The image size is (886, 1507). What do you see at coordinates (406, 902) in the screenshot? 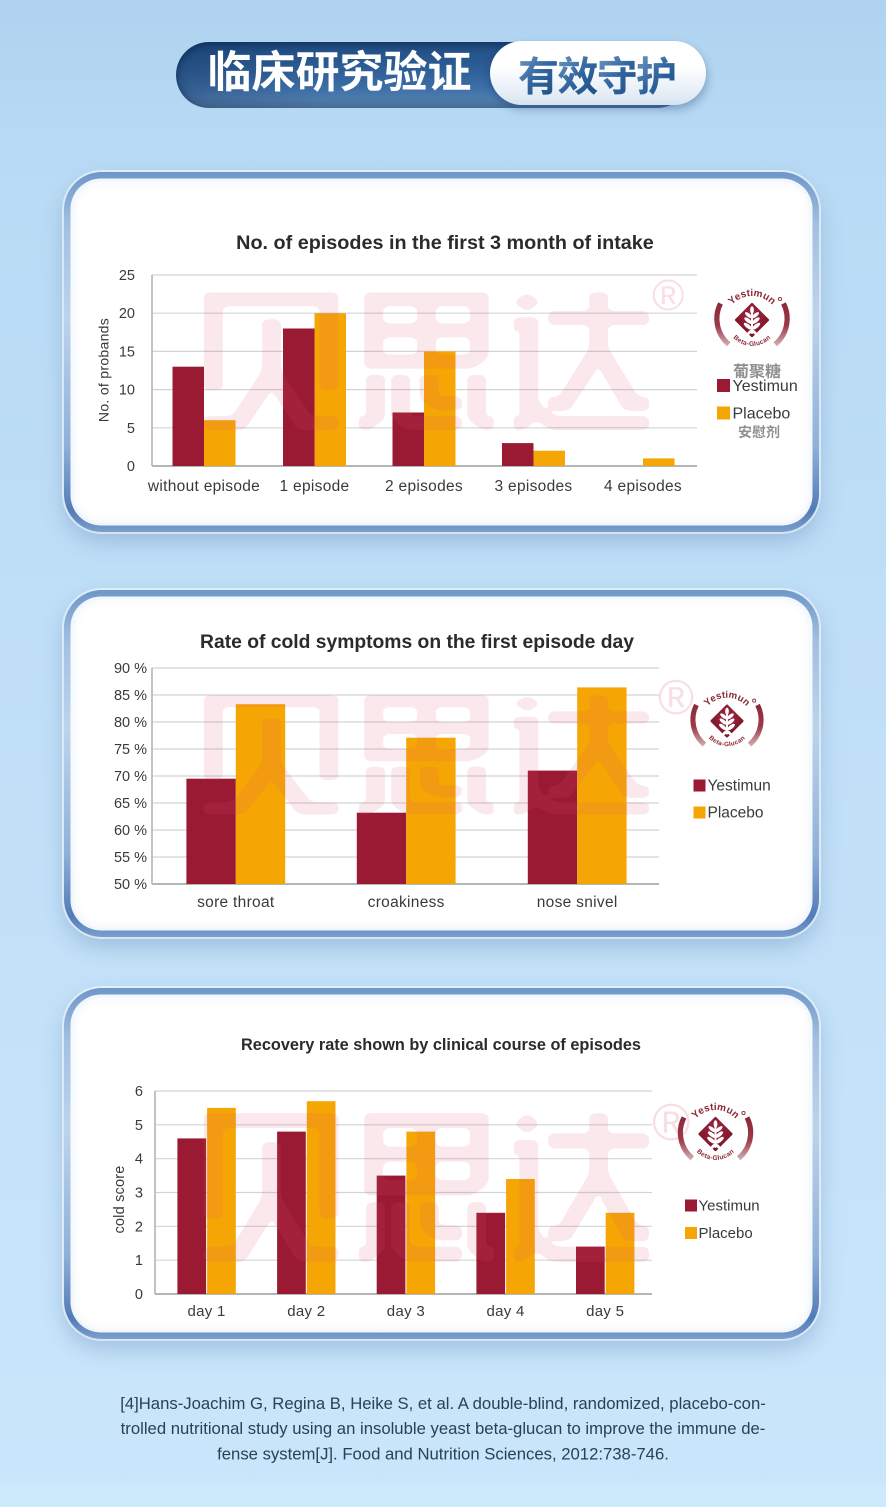
I see `svg-text: croakiness` at bounding box center [406, 902].